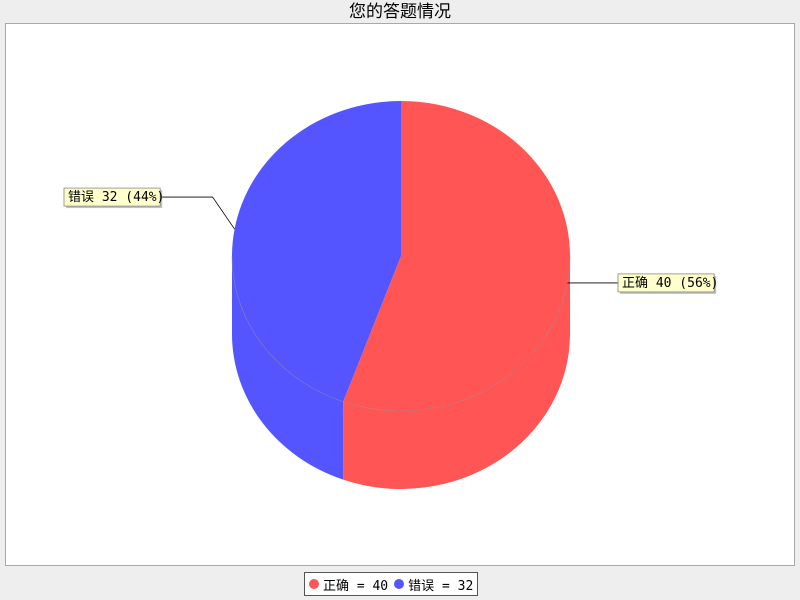 The image size is (800, 600). I want to click on legend: 正确 = 40 错误 = 32, so click(391, 584).